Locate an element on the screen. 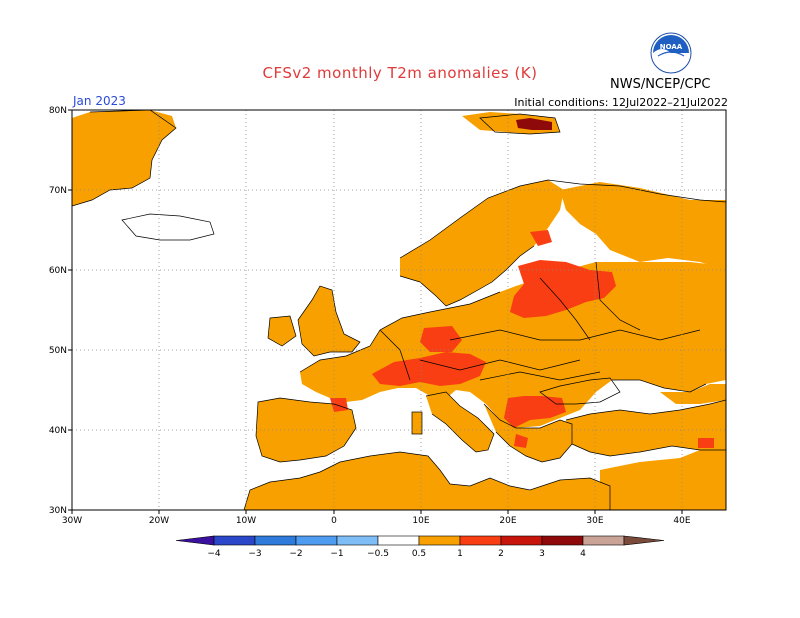 This screenshot has height=618, width=800. initial-conditions: Initial conditions: 12Jul2022–21Jul2022 is located at coordinates (621, 102).